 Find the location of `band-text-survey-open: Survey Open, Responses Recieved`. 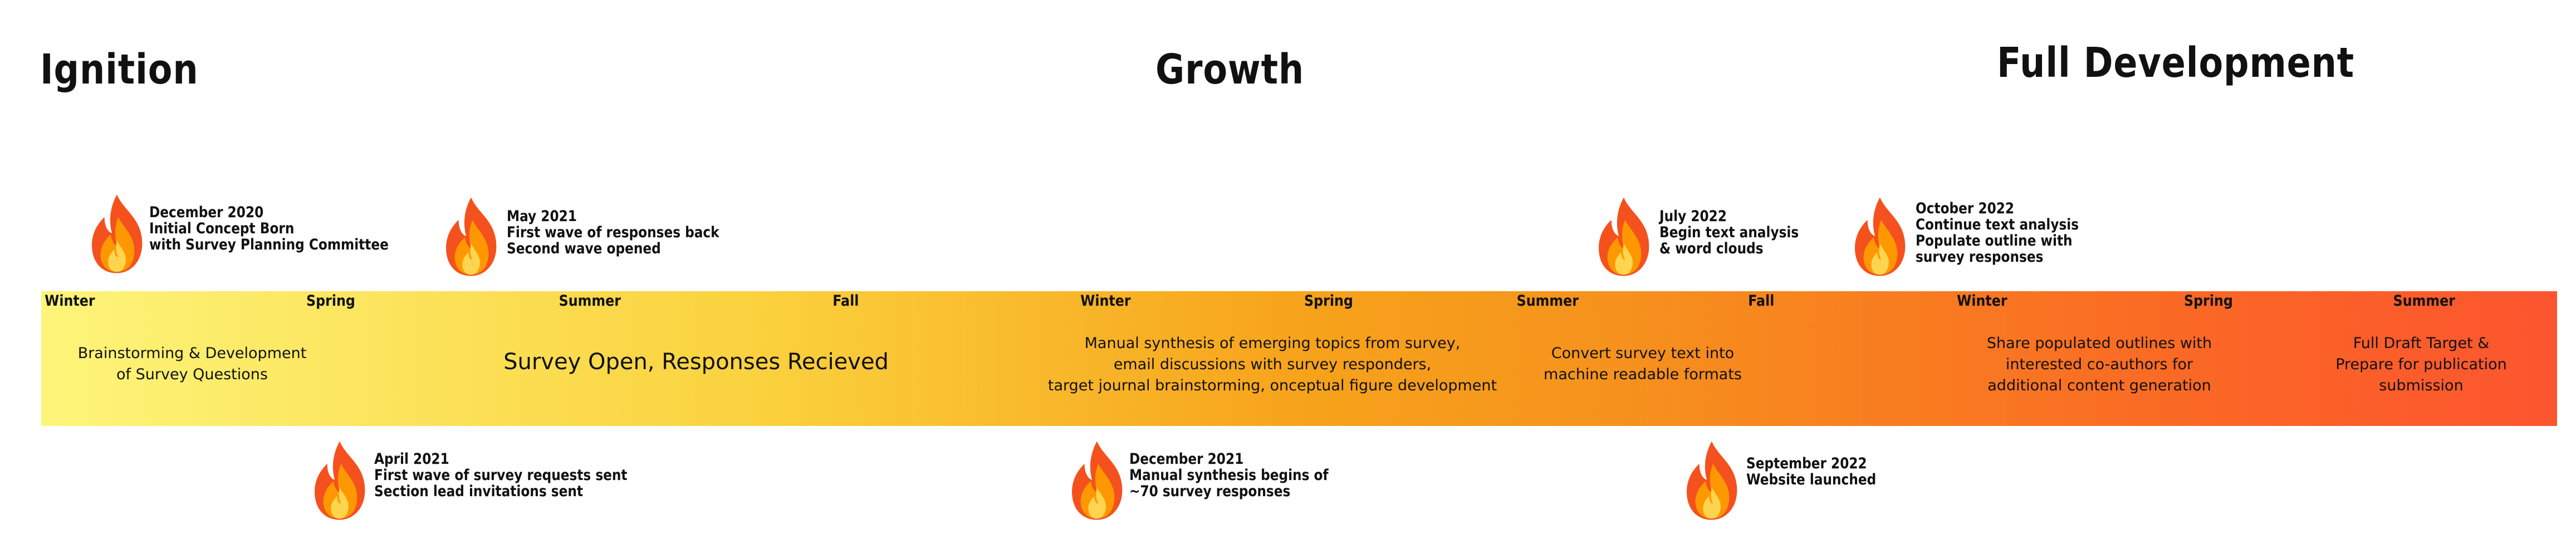

band-text-survey-open: Survey Open, Responses Recieved is located at coordinates (696, 362).